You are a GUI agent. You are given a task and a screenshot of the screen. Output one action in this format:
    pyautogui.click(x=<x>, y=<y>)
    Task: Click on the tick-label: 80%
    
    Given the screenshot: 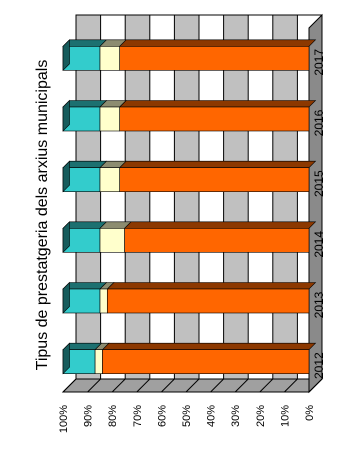 What is the action you would take?
    pyautogui.click(x=113, y=416)
    